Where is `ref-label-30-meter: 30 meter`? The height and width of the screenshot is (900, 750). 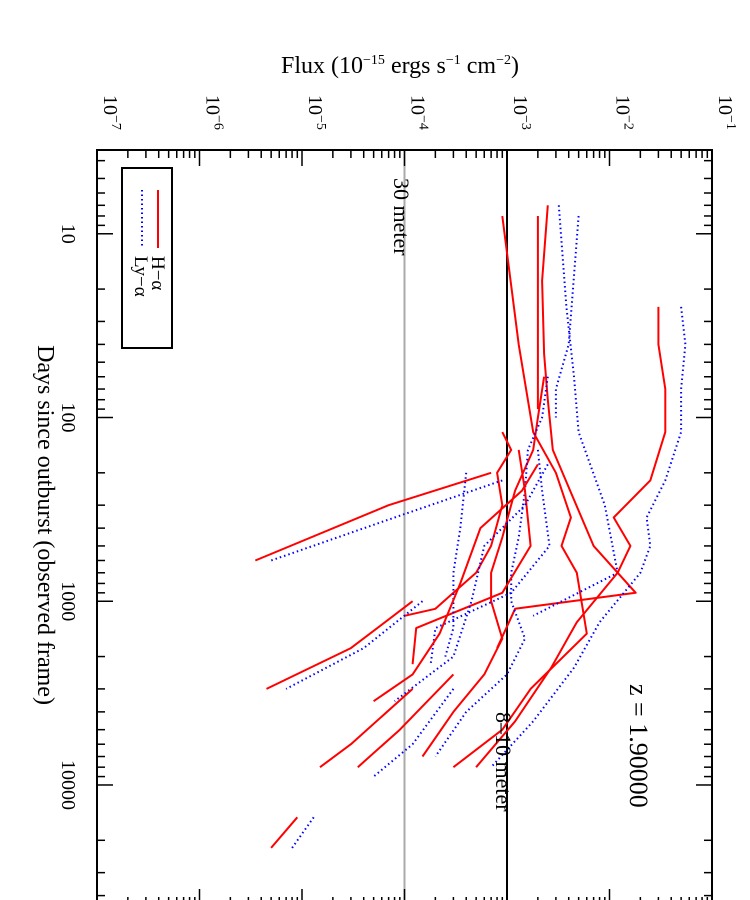
ref-label-30-meter: 30 meter is located at coordinates (401, 217).